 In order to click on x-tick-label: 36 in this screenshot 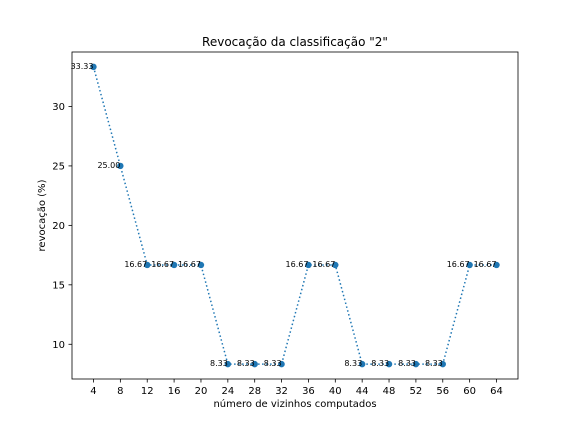, I will do `click(308, 391)`.